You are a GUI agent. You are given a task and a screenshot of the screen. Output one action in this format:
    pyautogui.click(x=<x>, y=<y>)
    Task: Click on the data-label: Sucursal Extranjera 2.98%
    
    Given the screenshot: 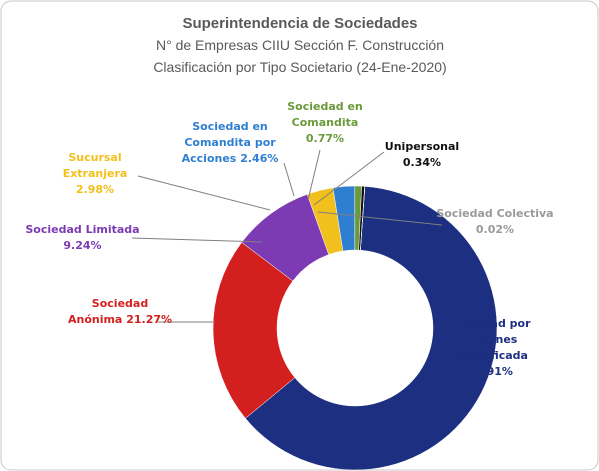 What is the action you would take?
    pyautogui.click(x=95, y=174)
    